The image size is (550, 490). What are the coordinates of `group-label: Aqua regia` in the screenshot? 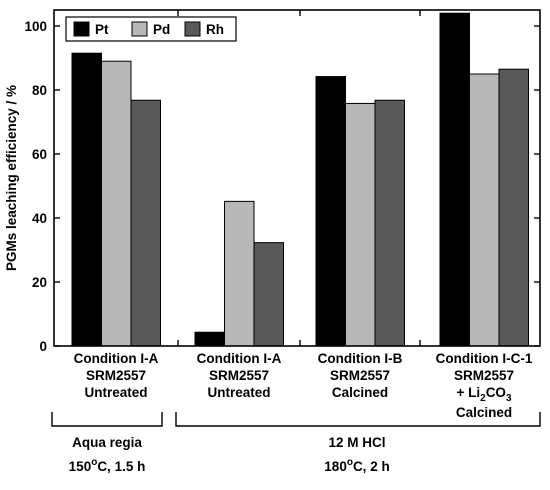 It's located at (107, 442).